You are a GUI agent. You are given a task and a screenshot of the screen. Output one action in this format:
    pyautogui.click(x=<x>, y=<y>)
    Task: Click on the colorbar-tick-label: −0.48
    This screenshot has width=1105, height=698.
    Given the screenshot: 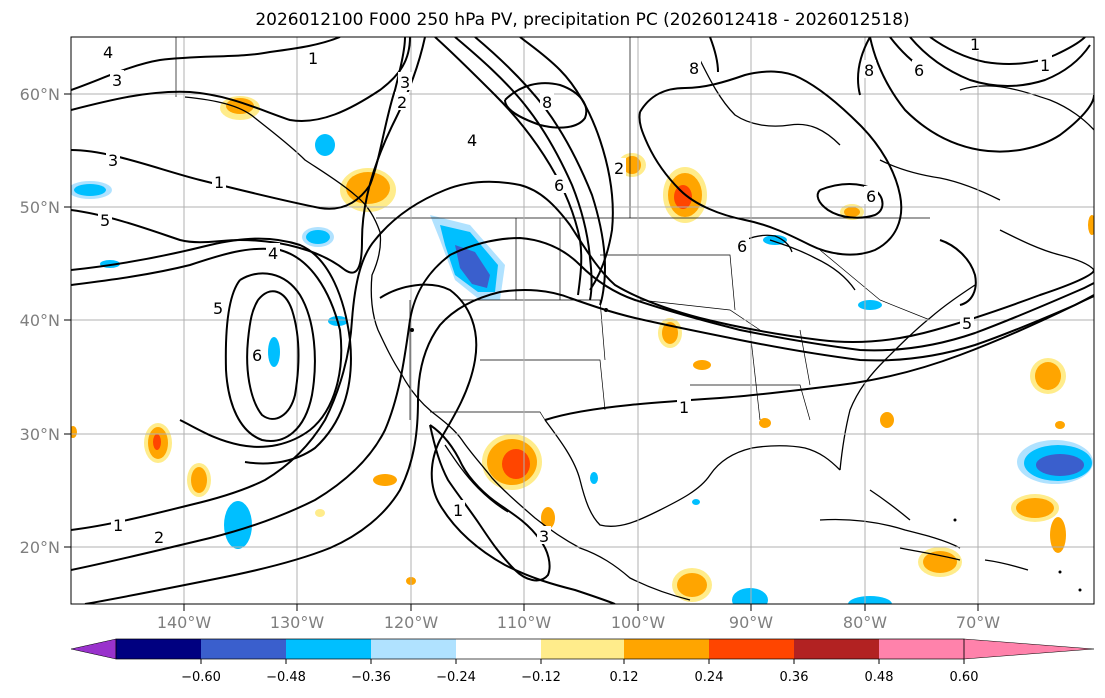 What is the action you would take?
    pyautogui.click(x=286, y=677)
    